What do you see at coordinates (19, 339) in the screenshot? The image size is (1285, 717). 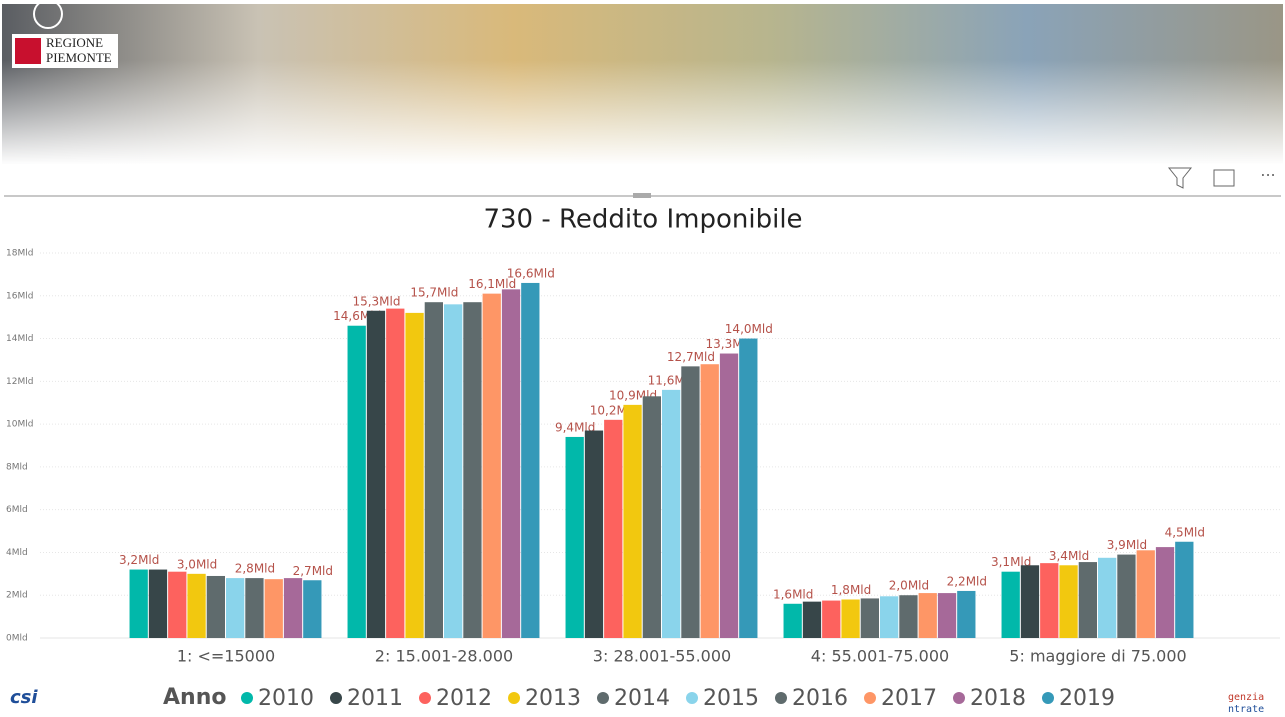 I see `y-tick-label: 14Mld` at bounding box center [19, 339].